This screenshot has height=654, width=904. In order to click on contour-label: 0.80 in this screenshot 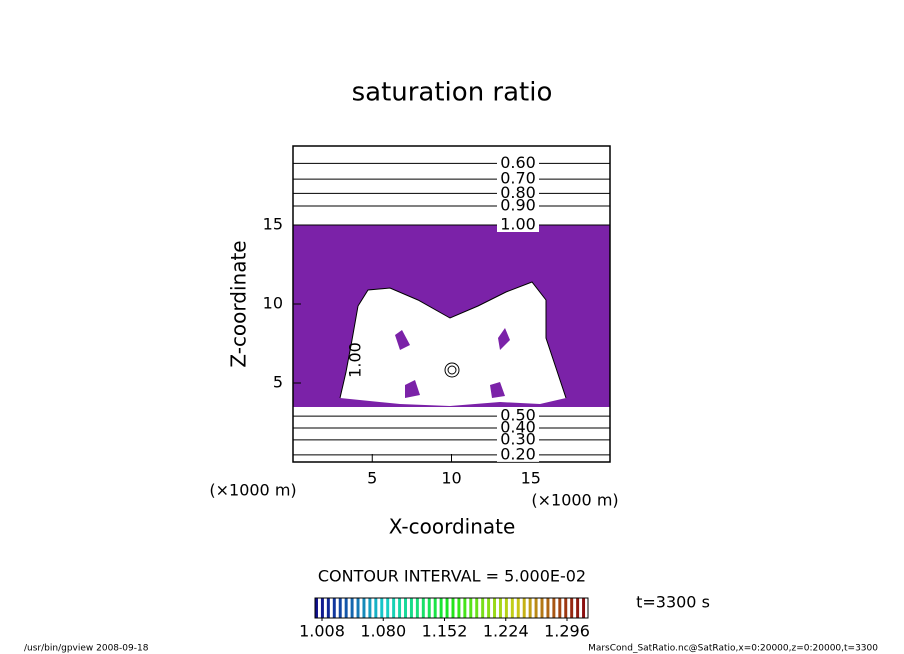, I will do `click(518, 192)`.